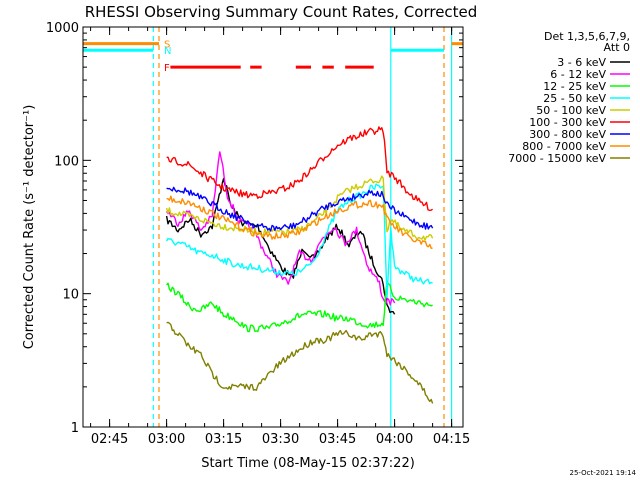 This screenshot has width=640, height=484. I want to click on state-bar-label-f: F, so click(167, 68).